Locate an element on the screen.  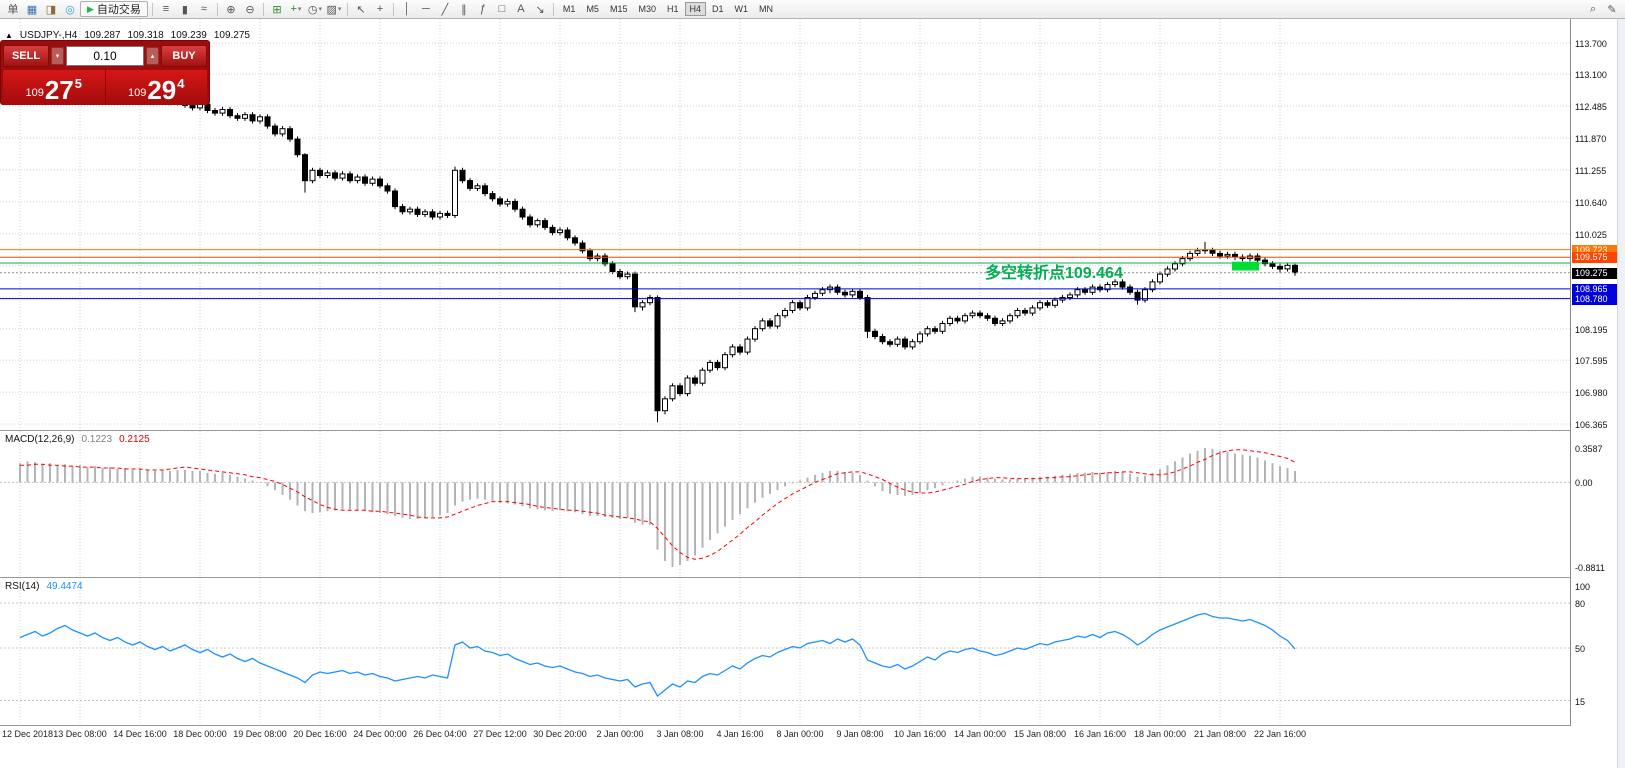
one-click-collapse-toggle: ▲ is located at coordinates (9, 35).